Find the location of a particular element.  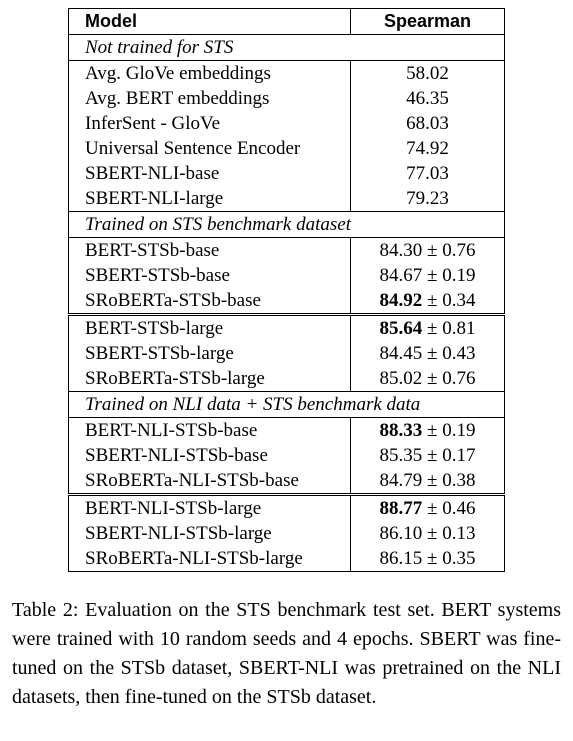

spearman-std: ± 0.43 is located at coordinates (451, 353).